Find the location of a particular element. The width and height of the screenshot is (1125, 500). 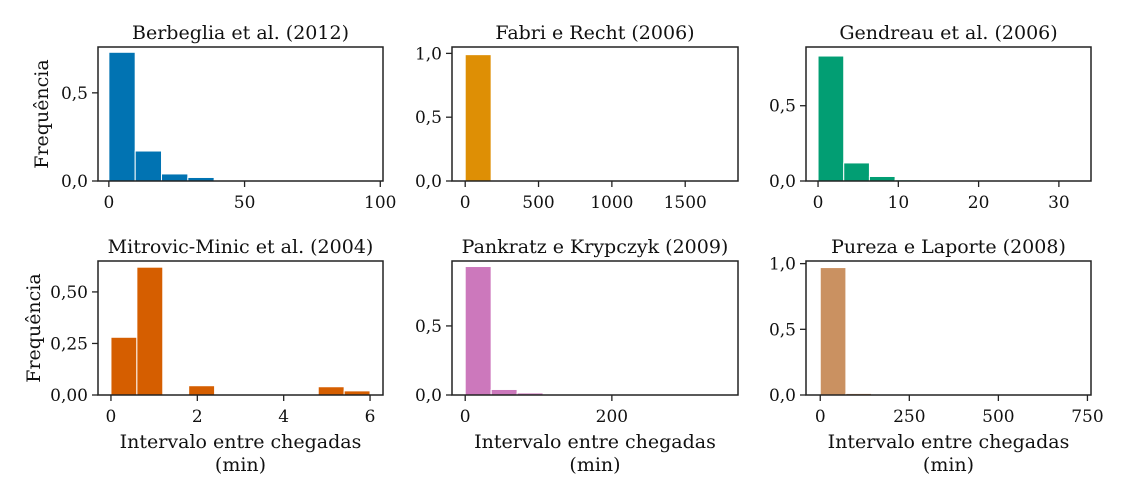

subplot-3: 0 10 20 30 0,0 0,5 Gendreau et al. (2006) is located at coordinates (930, 117).